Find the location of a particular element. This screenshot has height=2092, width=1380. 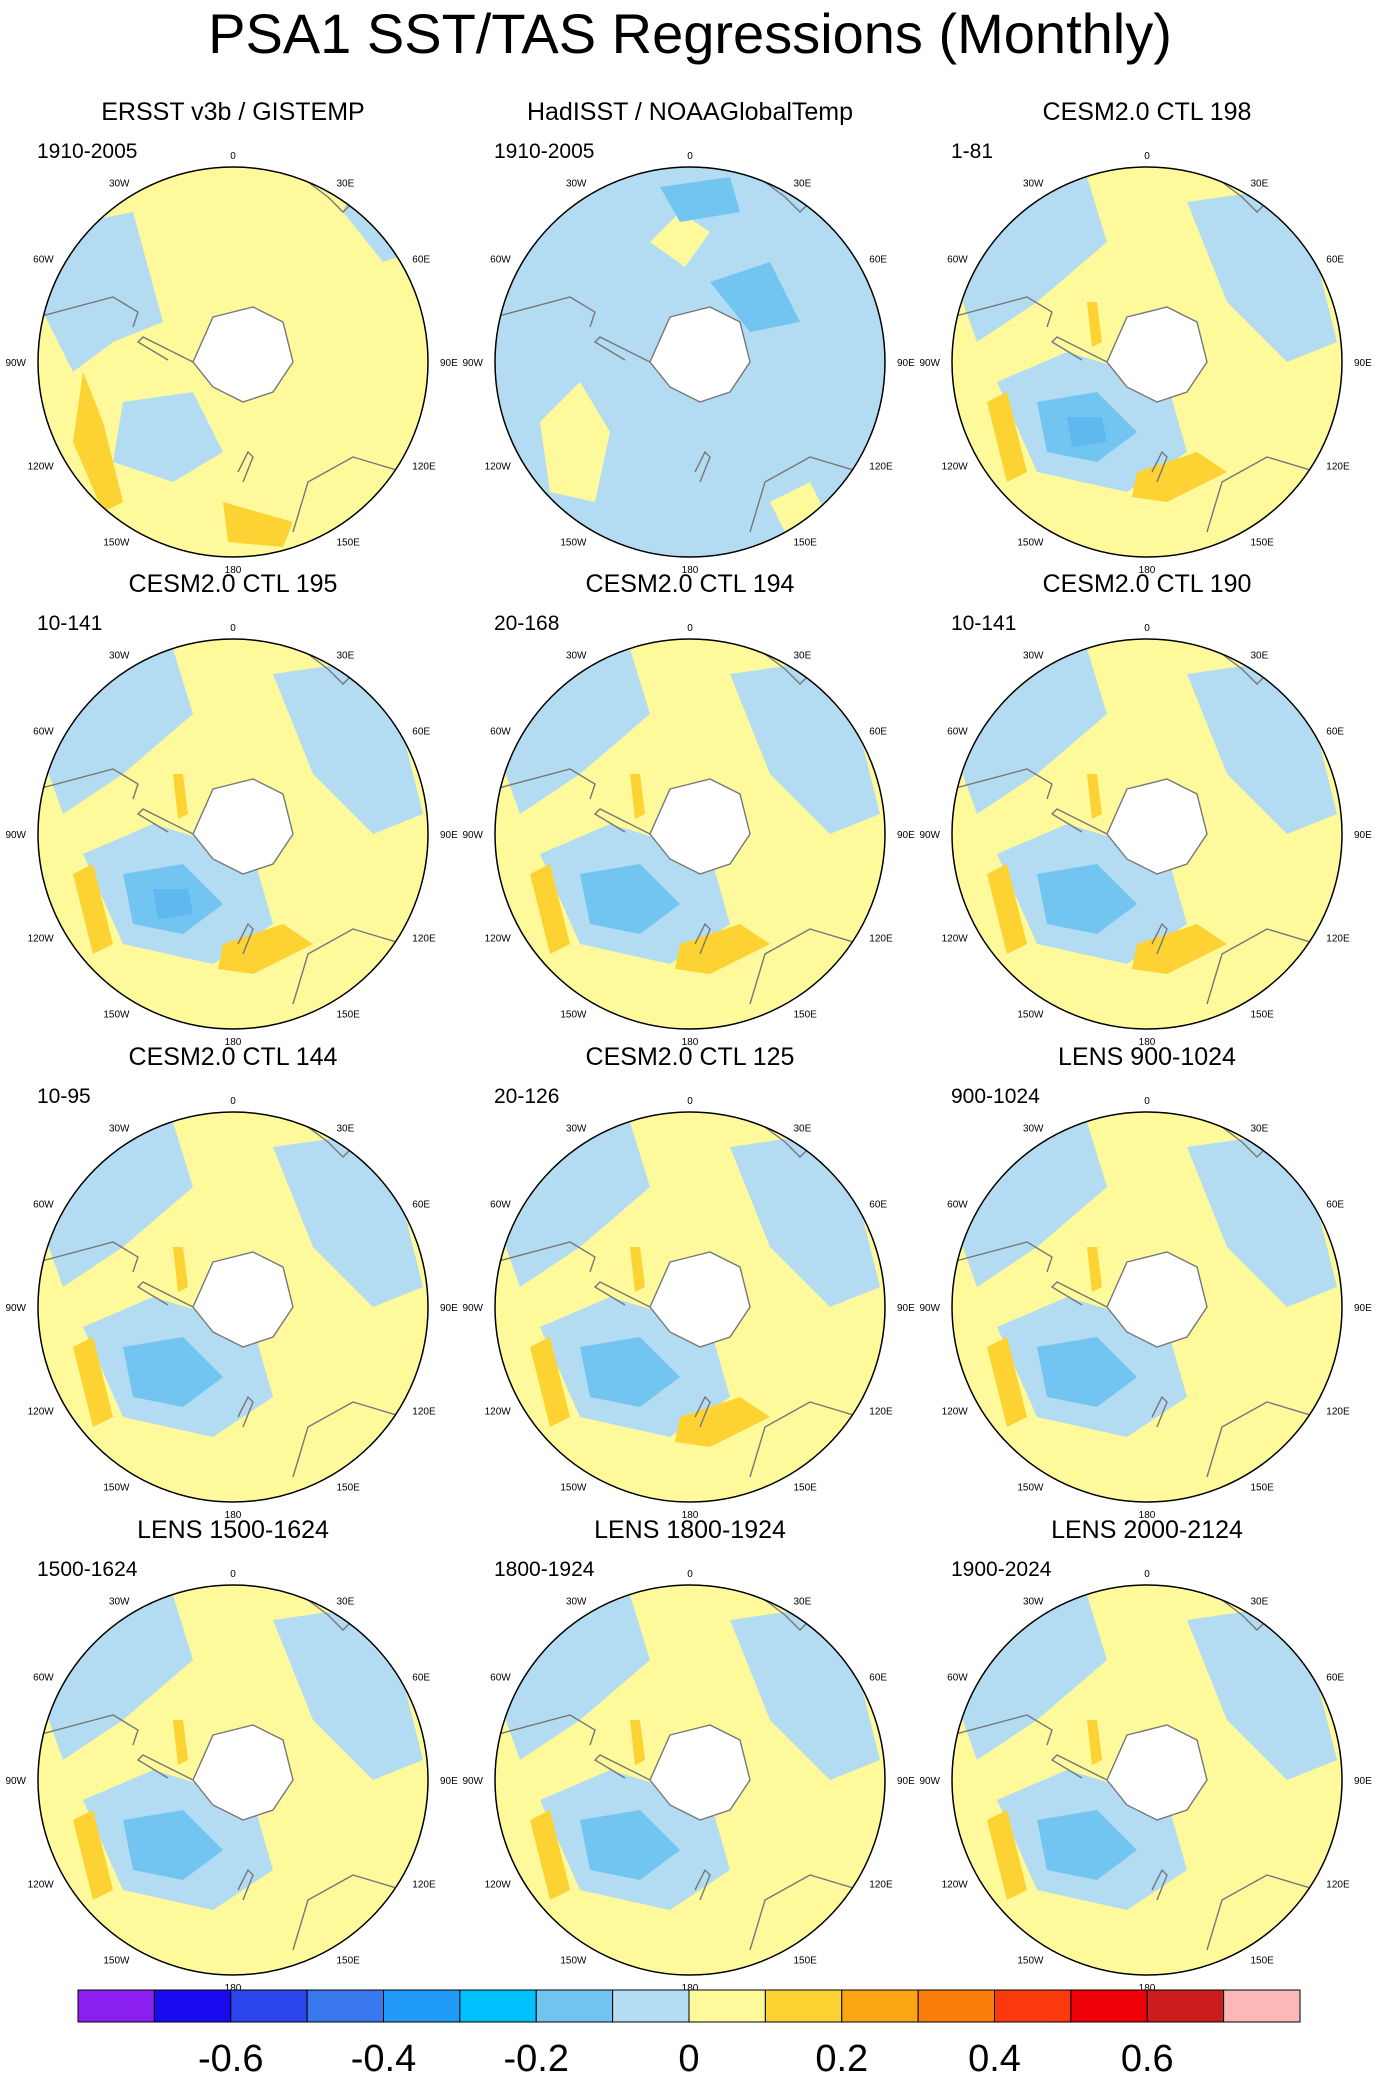

figure-title: PSA1 SST/TAS Regressions (Monthly) is located at coordinates (690, 33).